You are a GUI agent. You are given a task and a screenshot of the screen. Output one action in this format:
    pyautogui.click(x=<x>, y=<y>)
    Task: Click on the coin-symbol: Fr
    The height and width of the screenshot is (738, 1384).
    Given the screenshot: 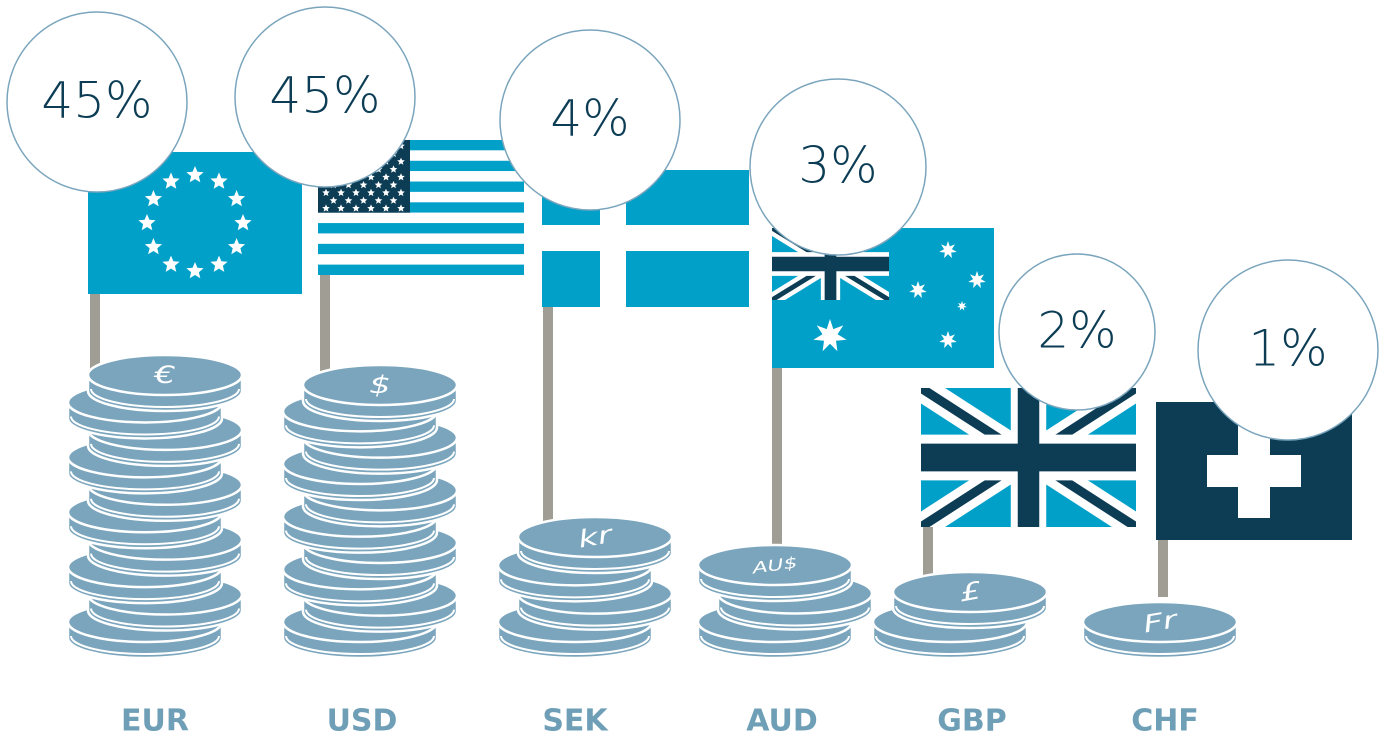 What is the action you would take?
    pyautogui.click(x=1161, y=621)
    